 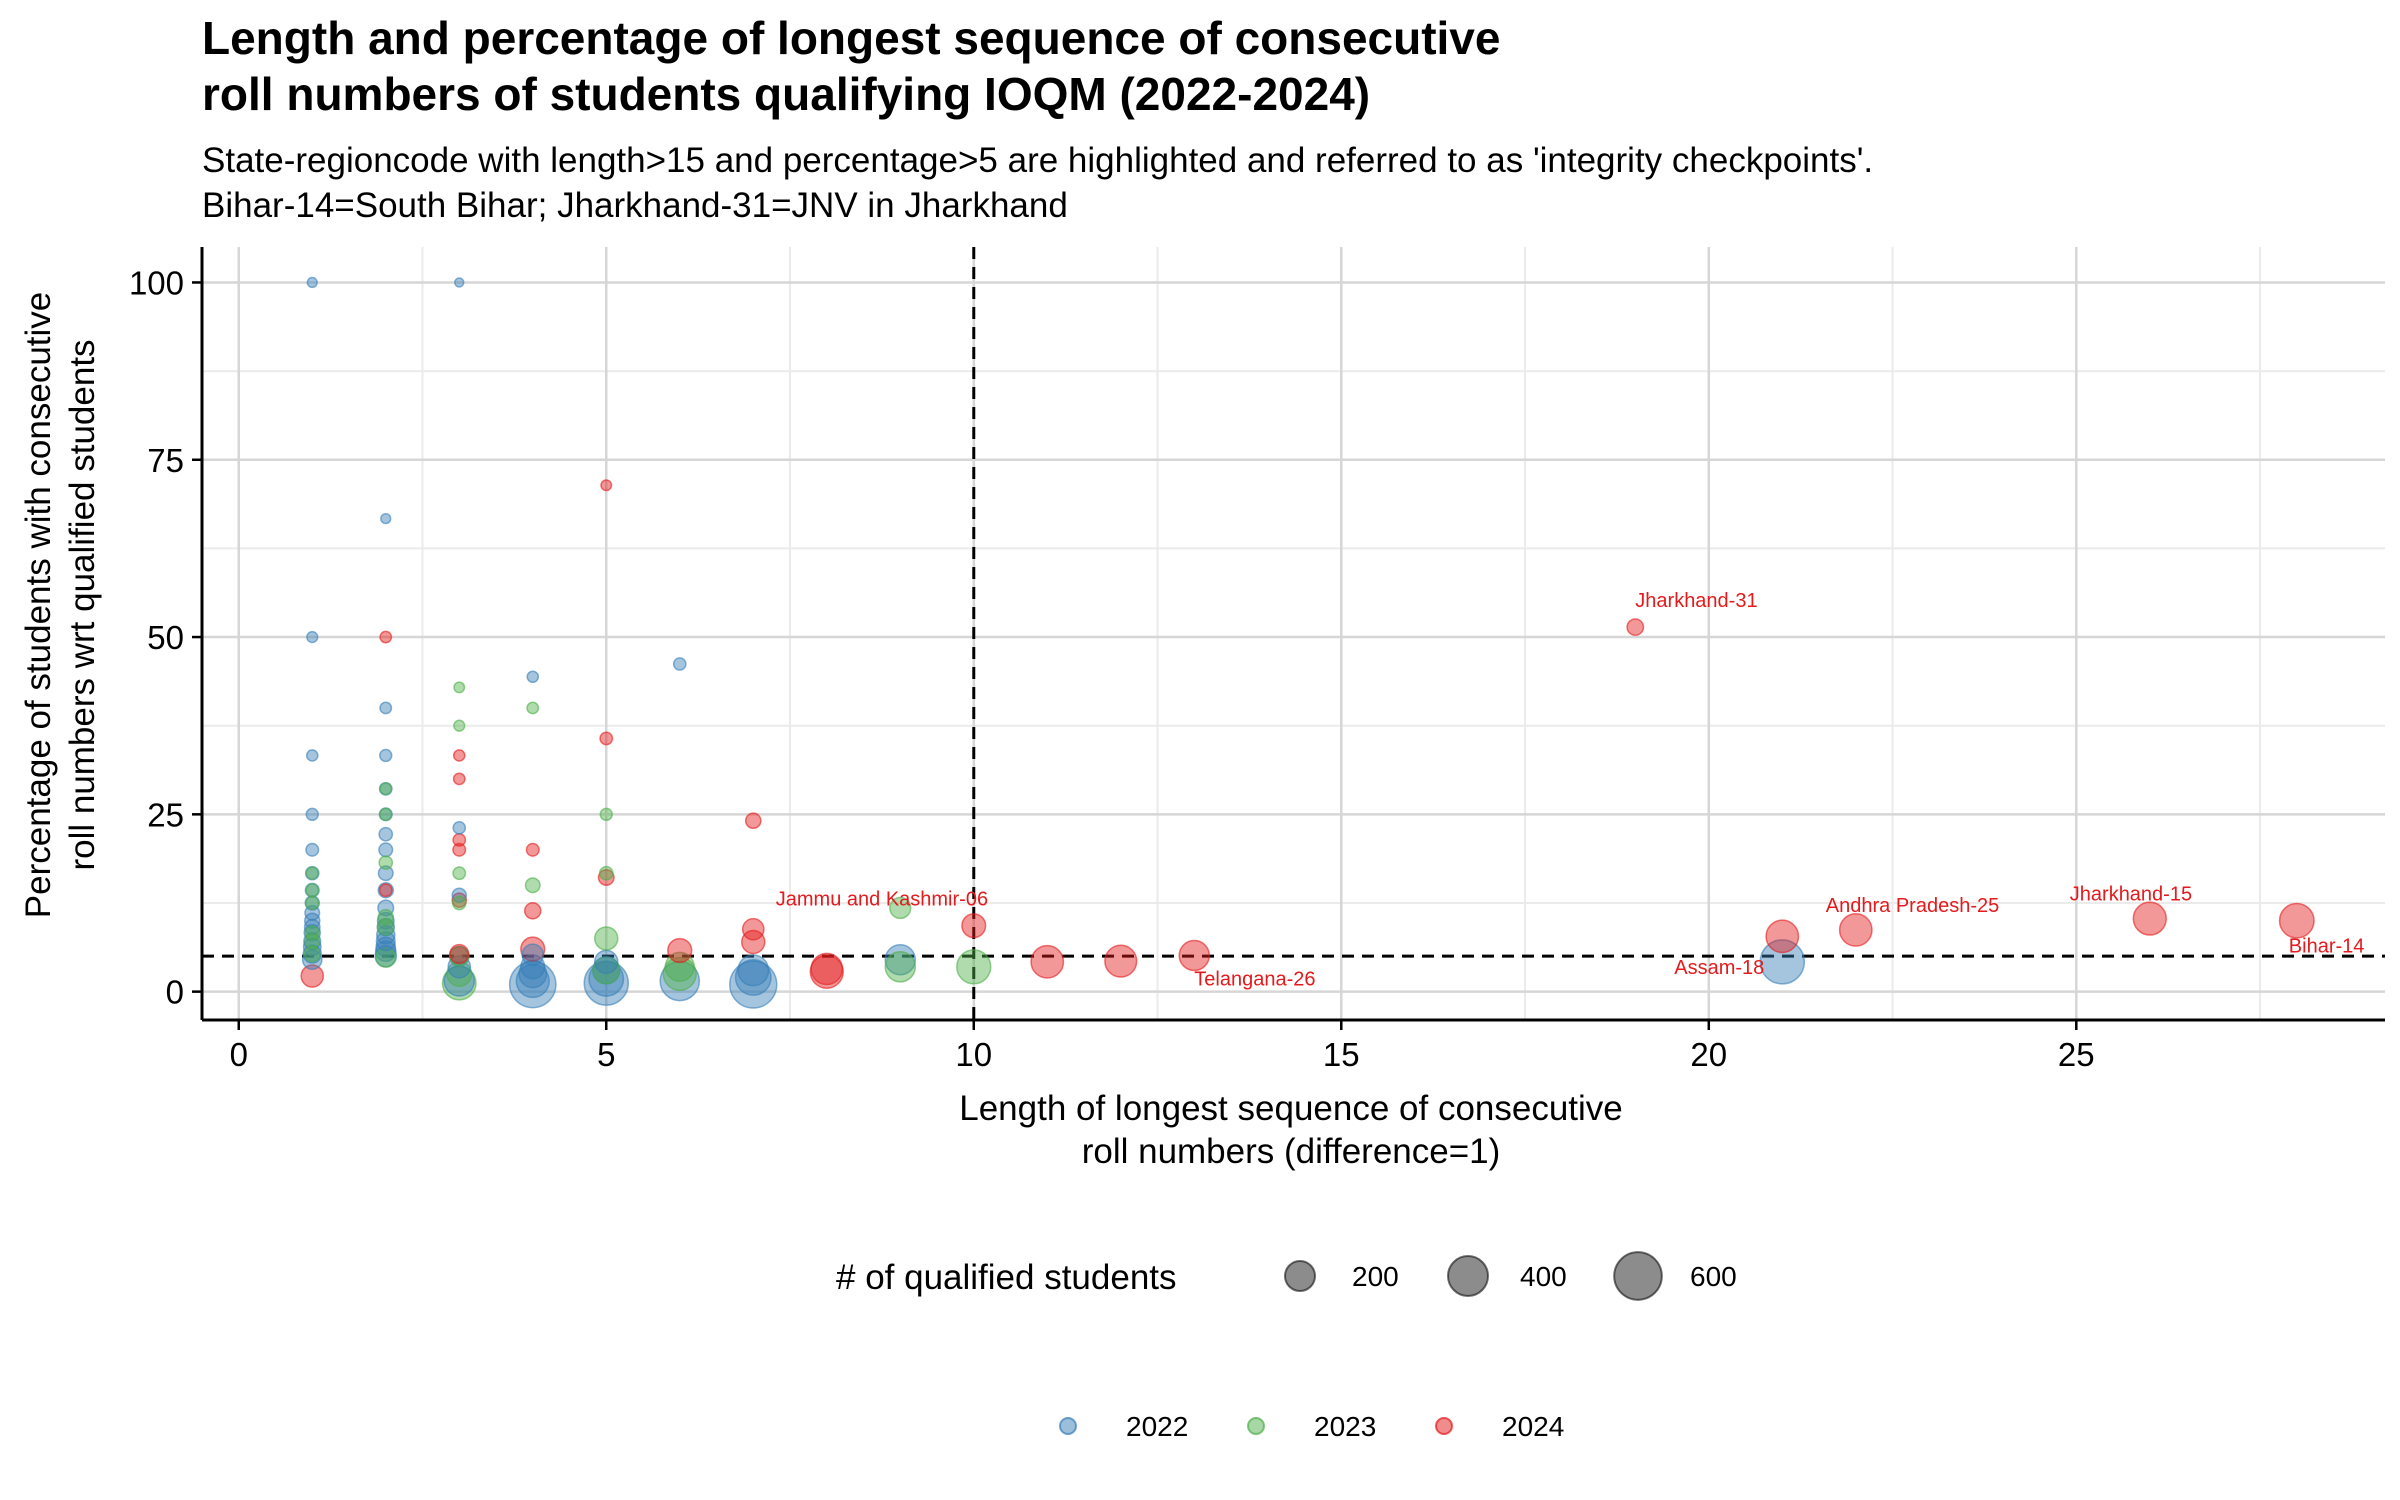 What do you see at coordinates (882, 900) in the screenshot?
I see `point-annotation: Jammu and Kashmir-06` at bounding box center [882, 900].